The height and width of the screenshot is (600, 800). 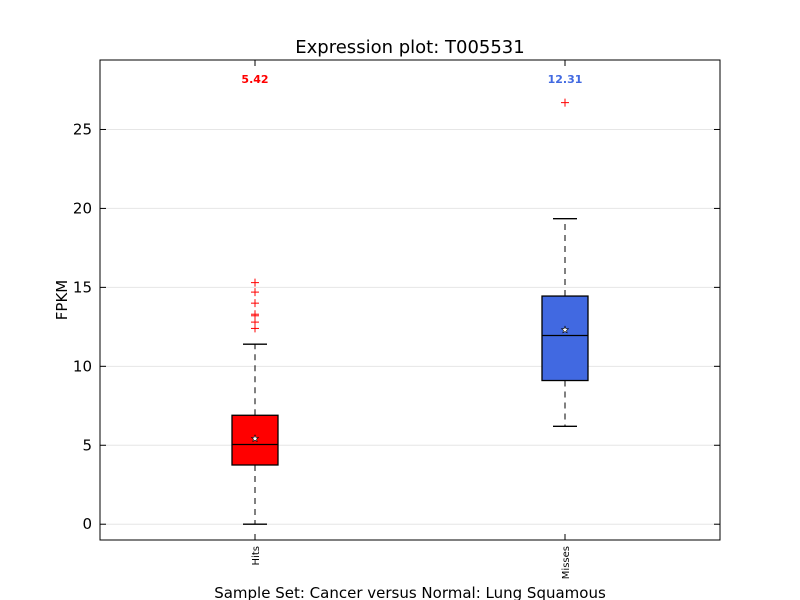 What do you see at coordinates (409, 47) in the screenshot?
I see `chart-title: Expression plot: T005531` at bounding box center [409, 47].